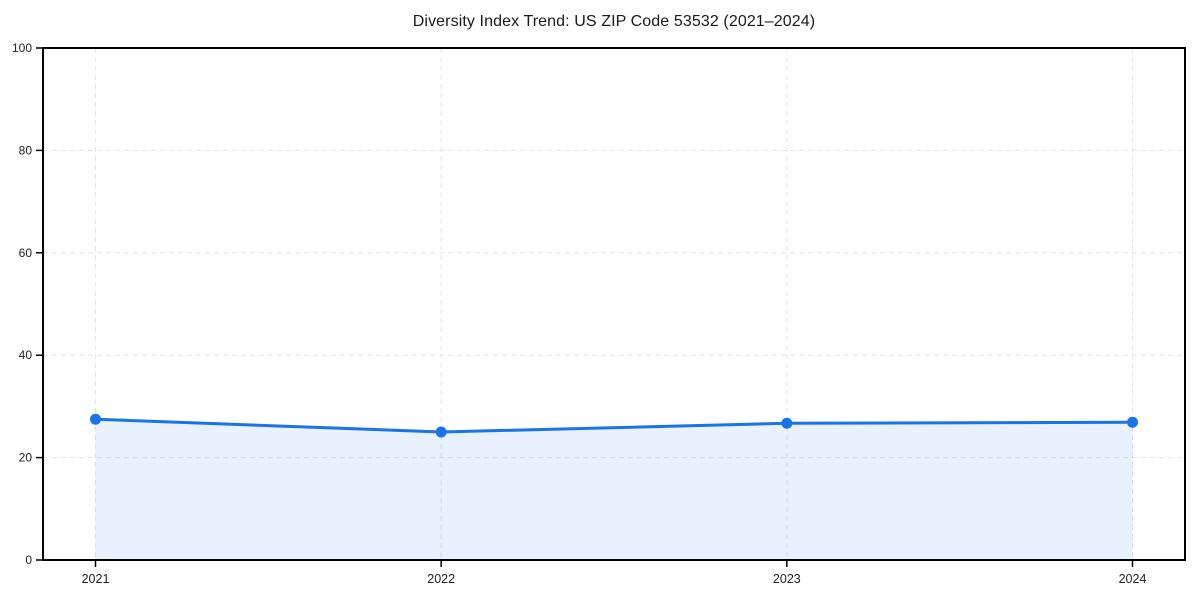 Image resolution: width=1200 pixels, height=600 pixels. Describe the element at coordinates (1133, 579) in the screenshot. I see `x-axis-tick-label: 2024` at that location.